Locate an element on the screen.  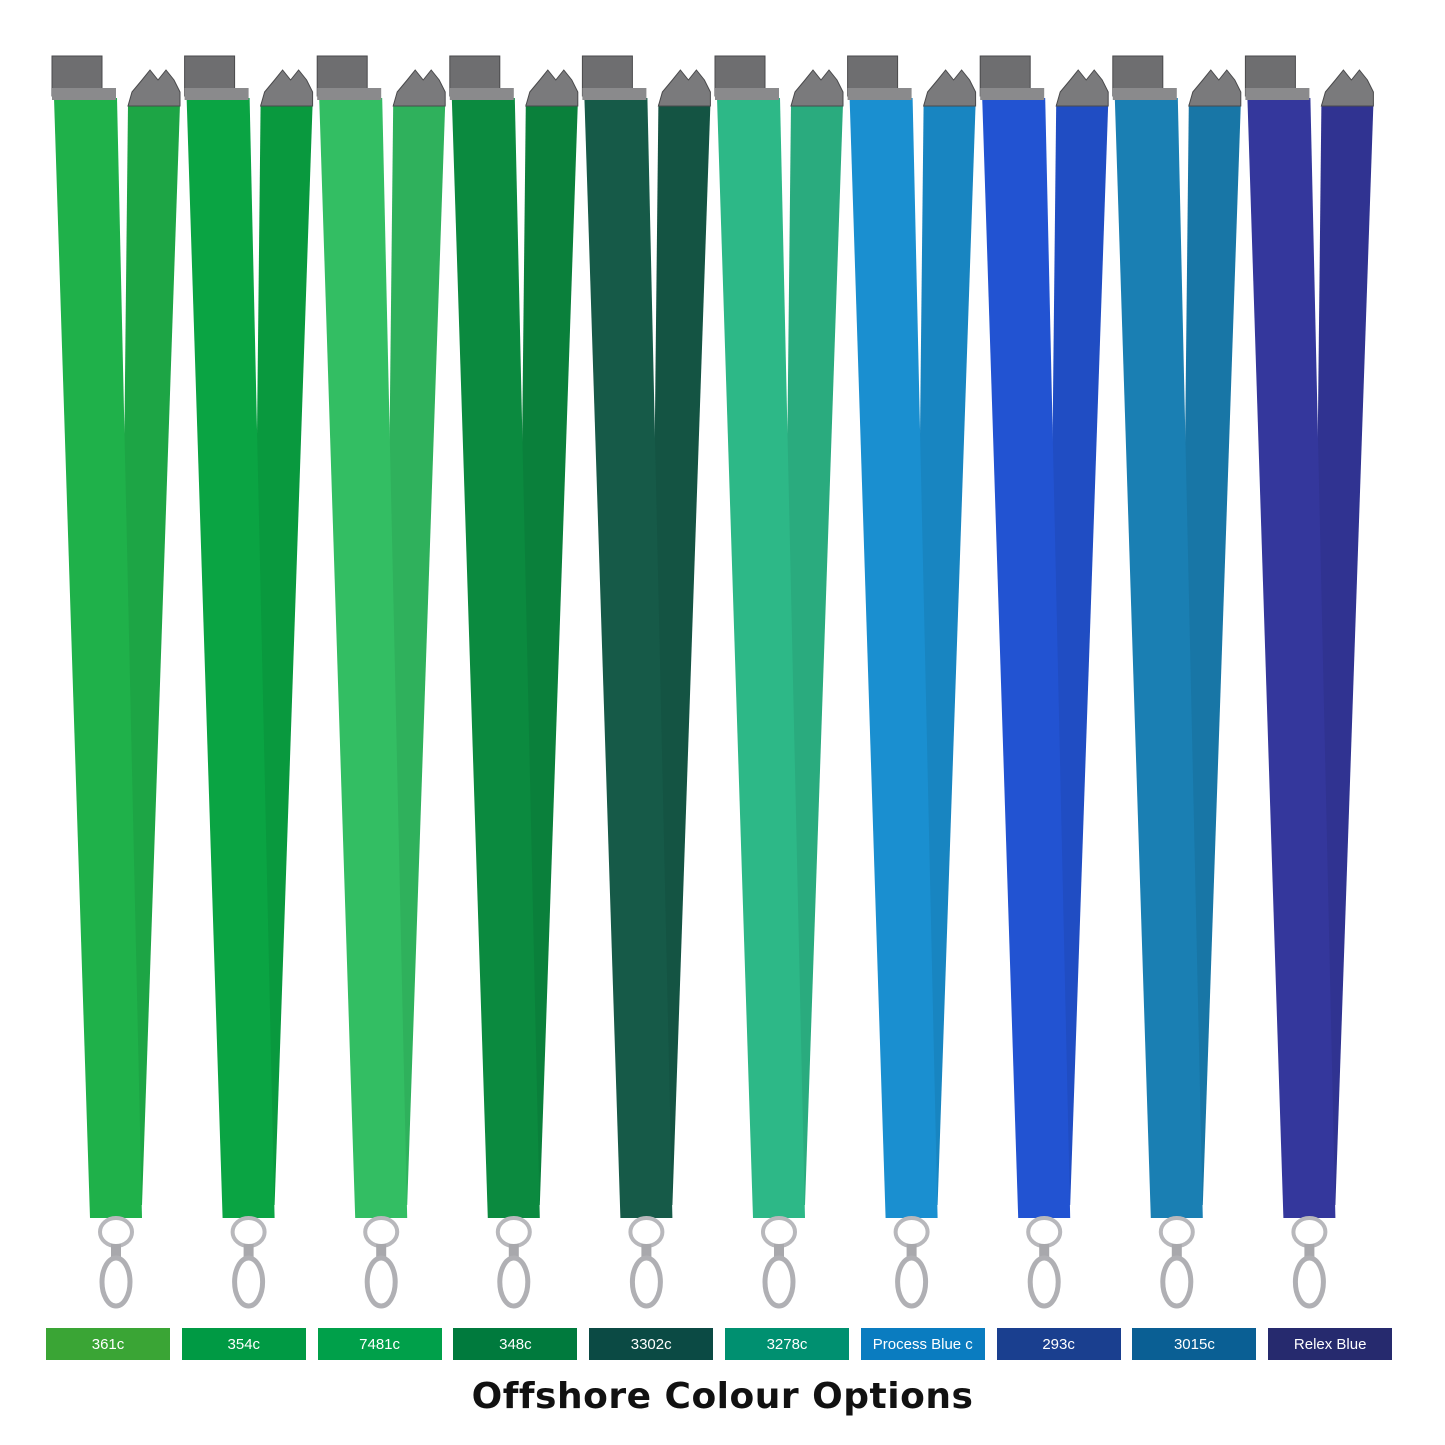
colour-swatch-process-blue-c: Process Blue c is located at coordinates (922, 1344).